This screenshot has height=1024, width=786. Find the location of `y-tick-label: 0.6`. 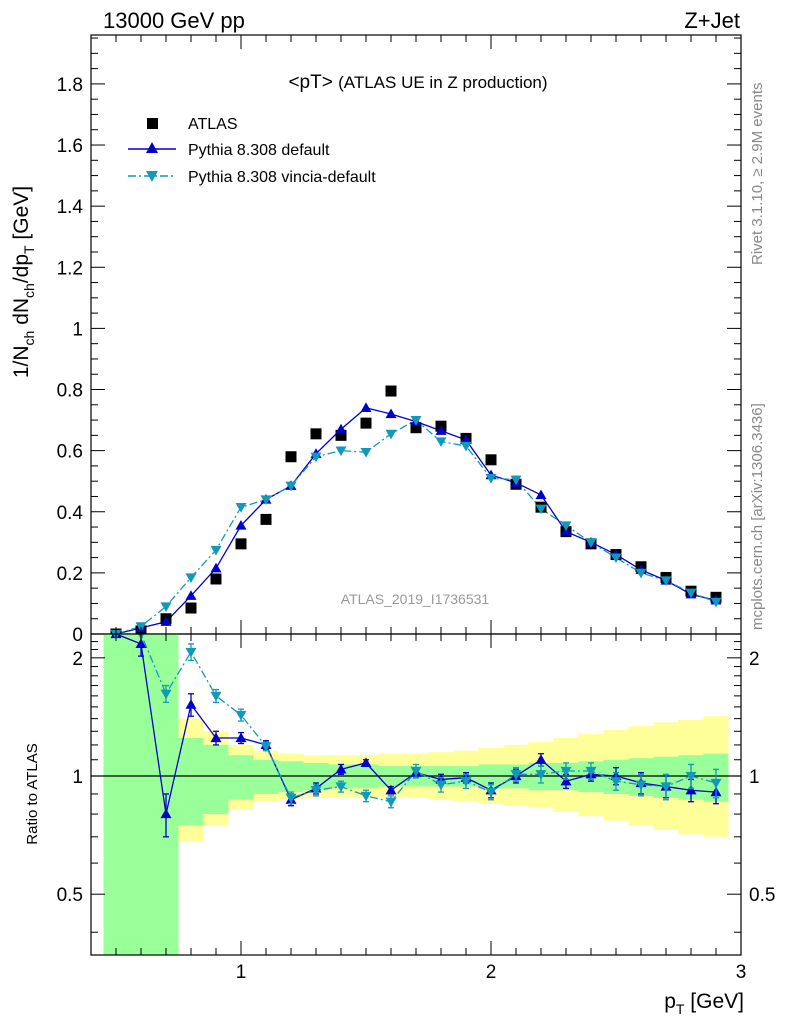

y-tick-label: 0.6 is located at coordinates (70, 452).